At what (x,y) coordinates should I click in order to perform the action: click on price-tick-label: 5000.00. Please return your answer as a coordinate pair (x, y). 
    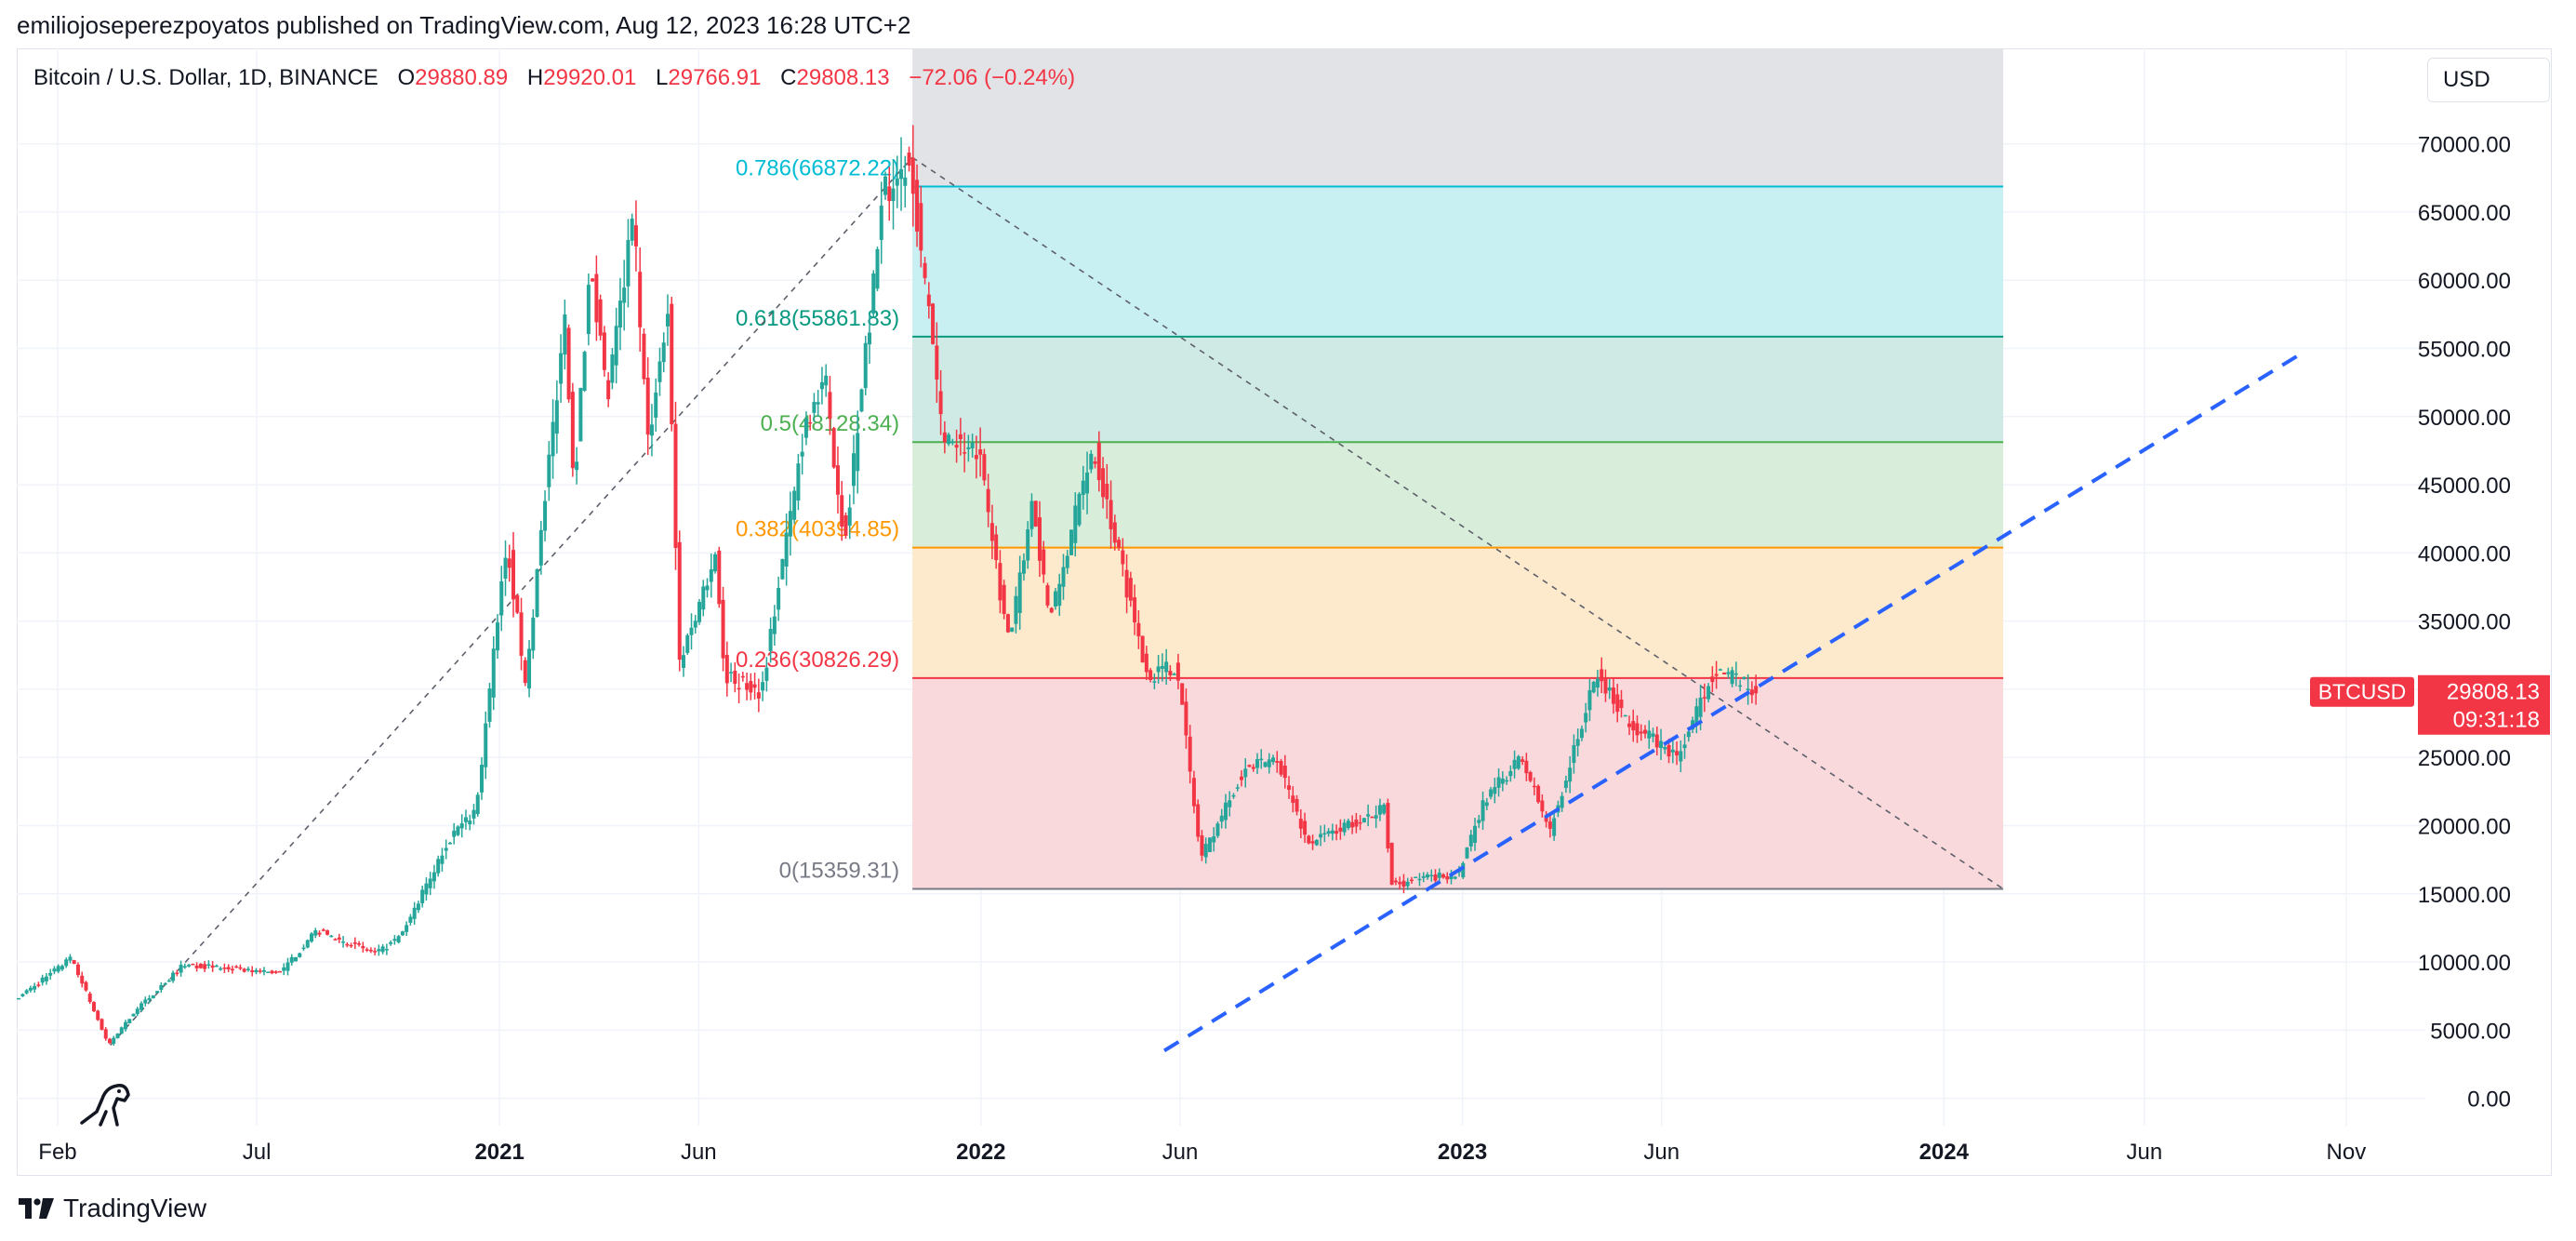
    Looking at the image, I should click on (2470, 1032).